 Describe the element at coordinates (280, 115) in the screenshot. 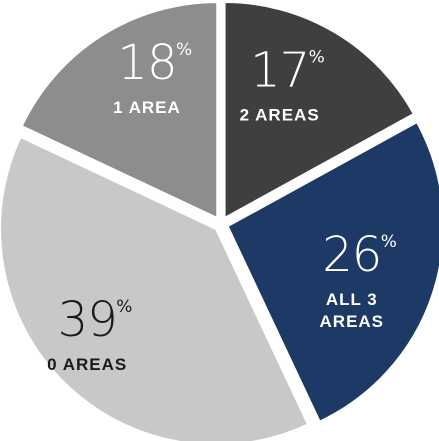

I see `slice-category-label: 2 AREAS` at that location.